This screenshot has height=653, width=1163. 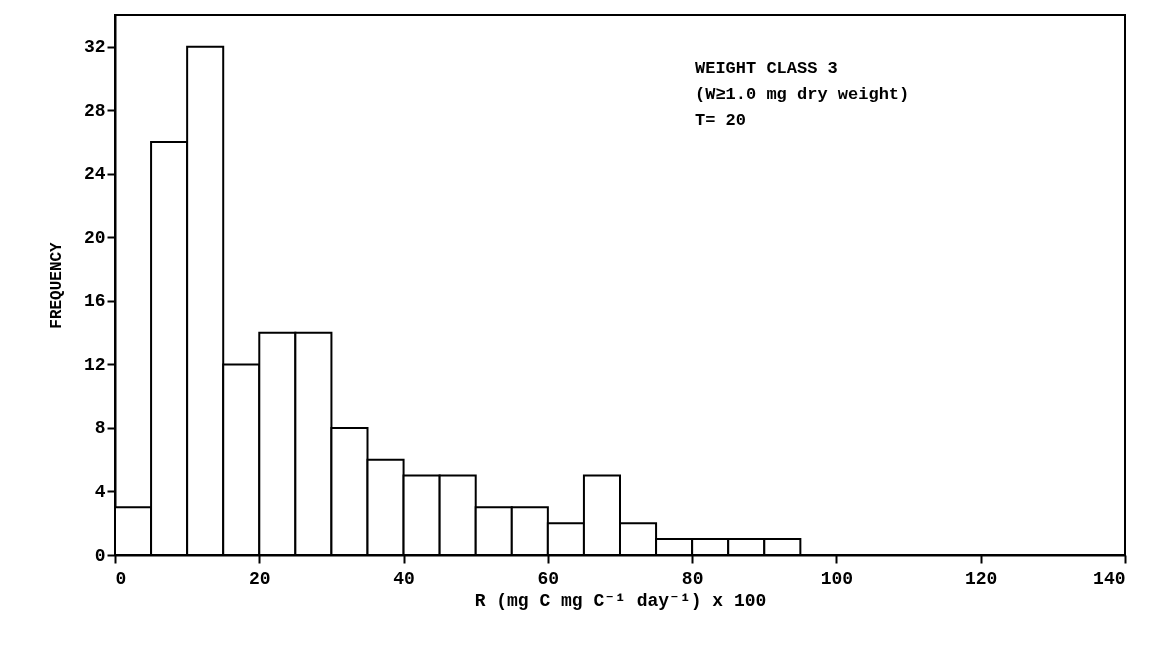 What do you see at coordinates (100, 555) in the screenshot?
I see `y-tick-label: 0` at bounding box center [100, 555].